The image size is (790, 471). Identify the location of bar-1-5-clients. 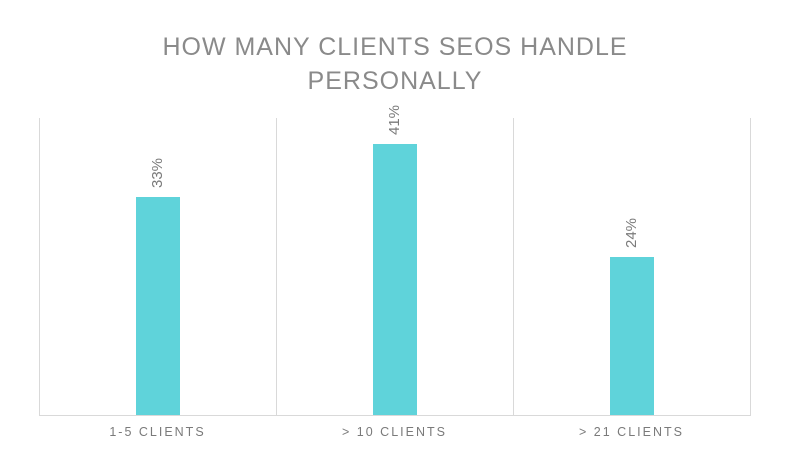
(158, 306).